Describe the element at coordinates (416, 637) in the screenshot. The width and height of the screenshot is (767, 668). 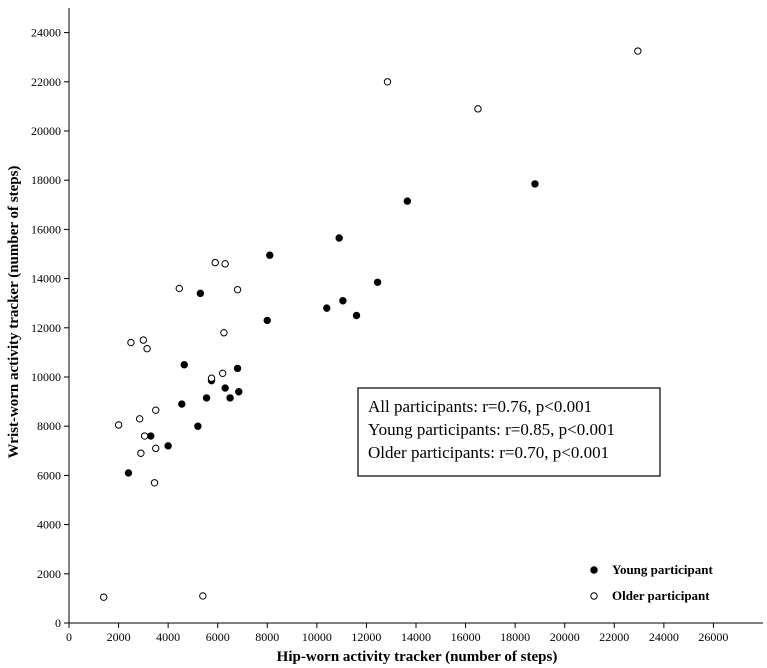
I see `x-tick-label: 14000` at that location.